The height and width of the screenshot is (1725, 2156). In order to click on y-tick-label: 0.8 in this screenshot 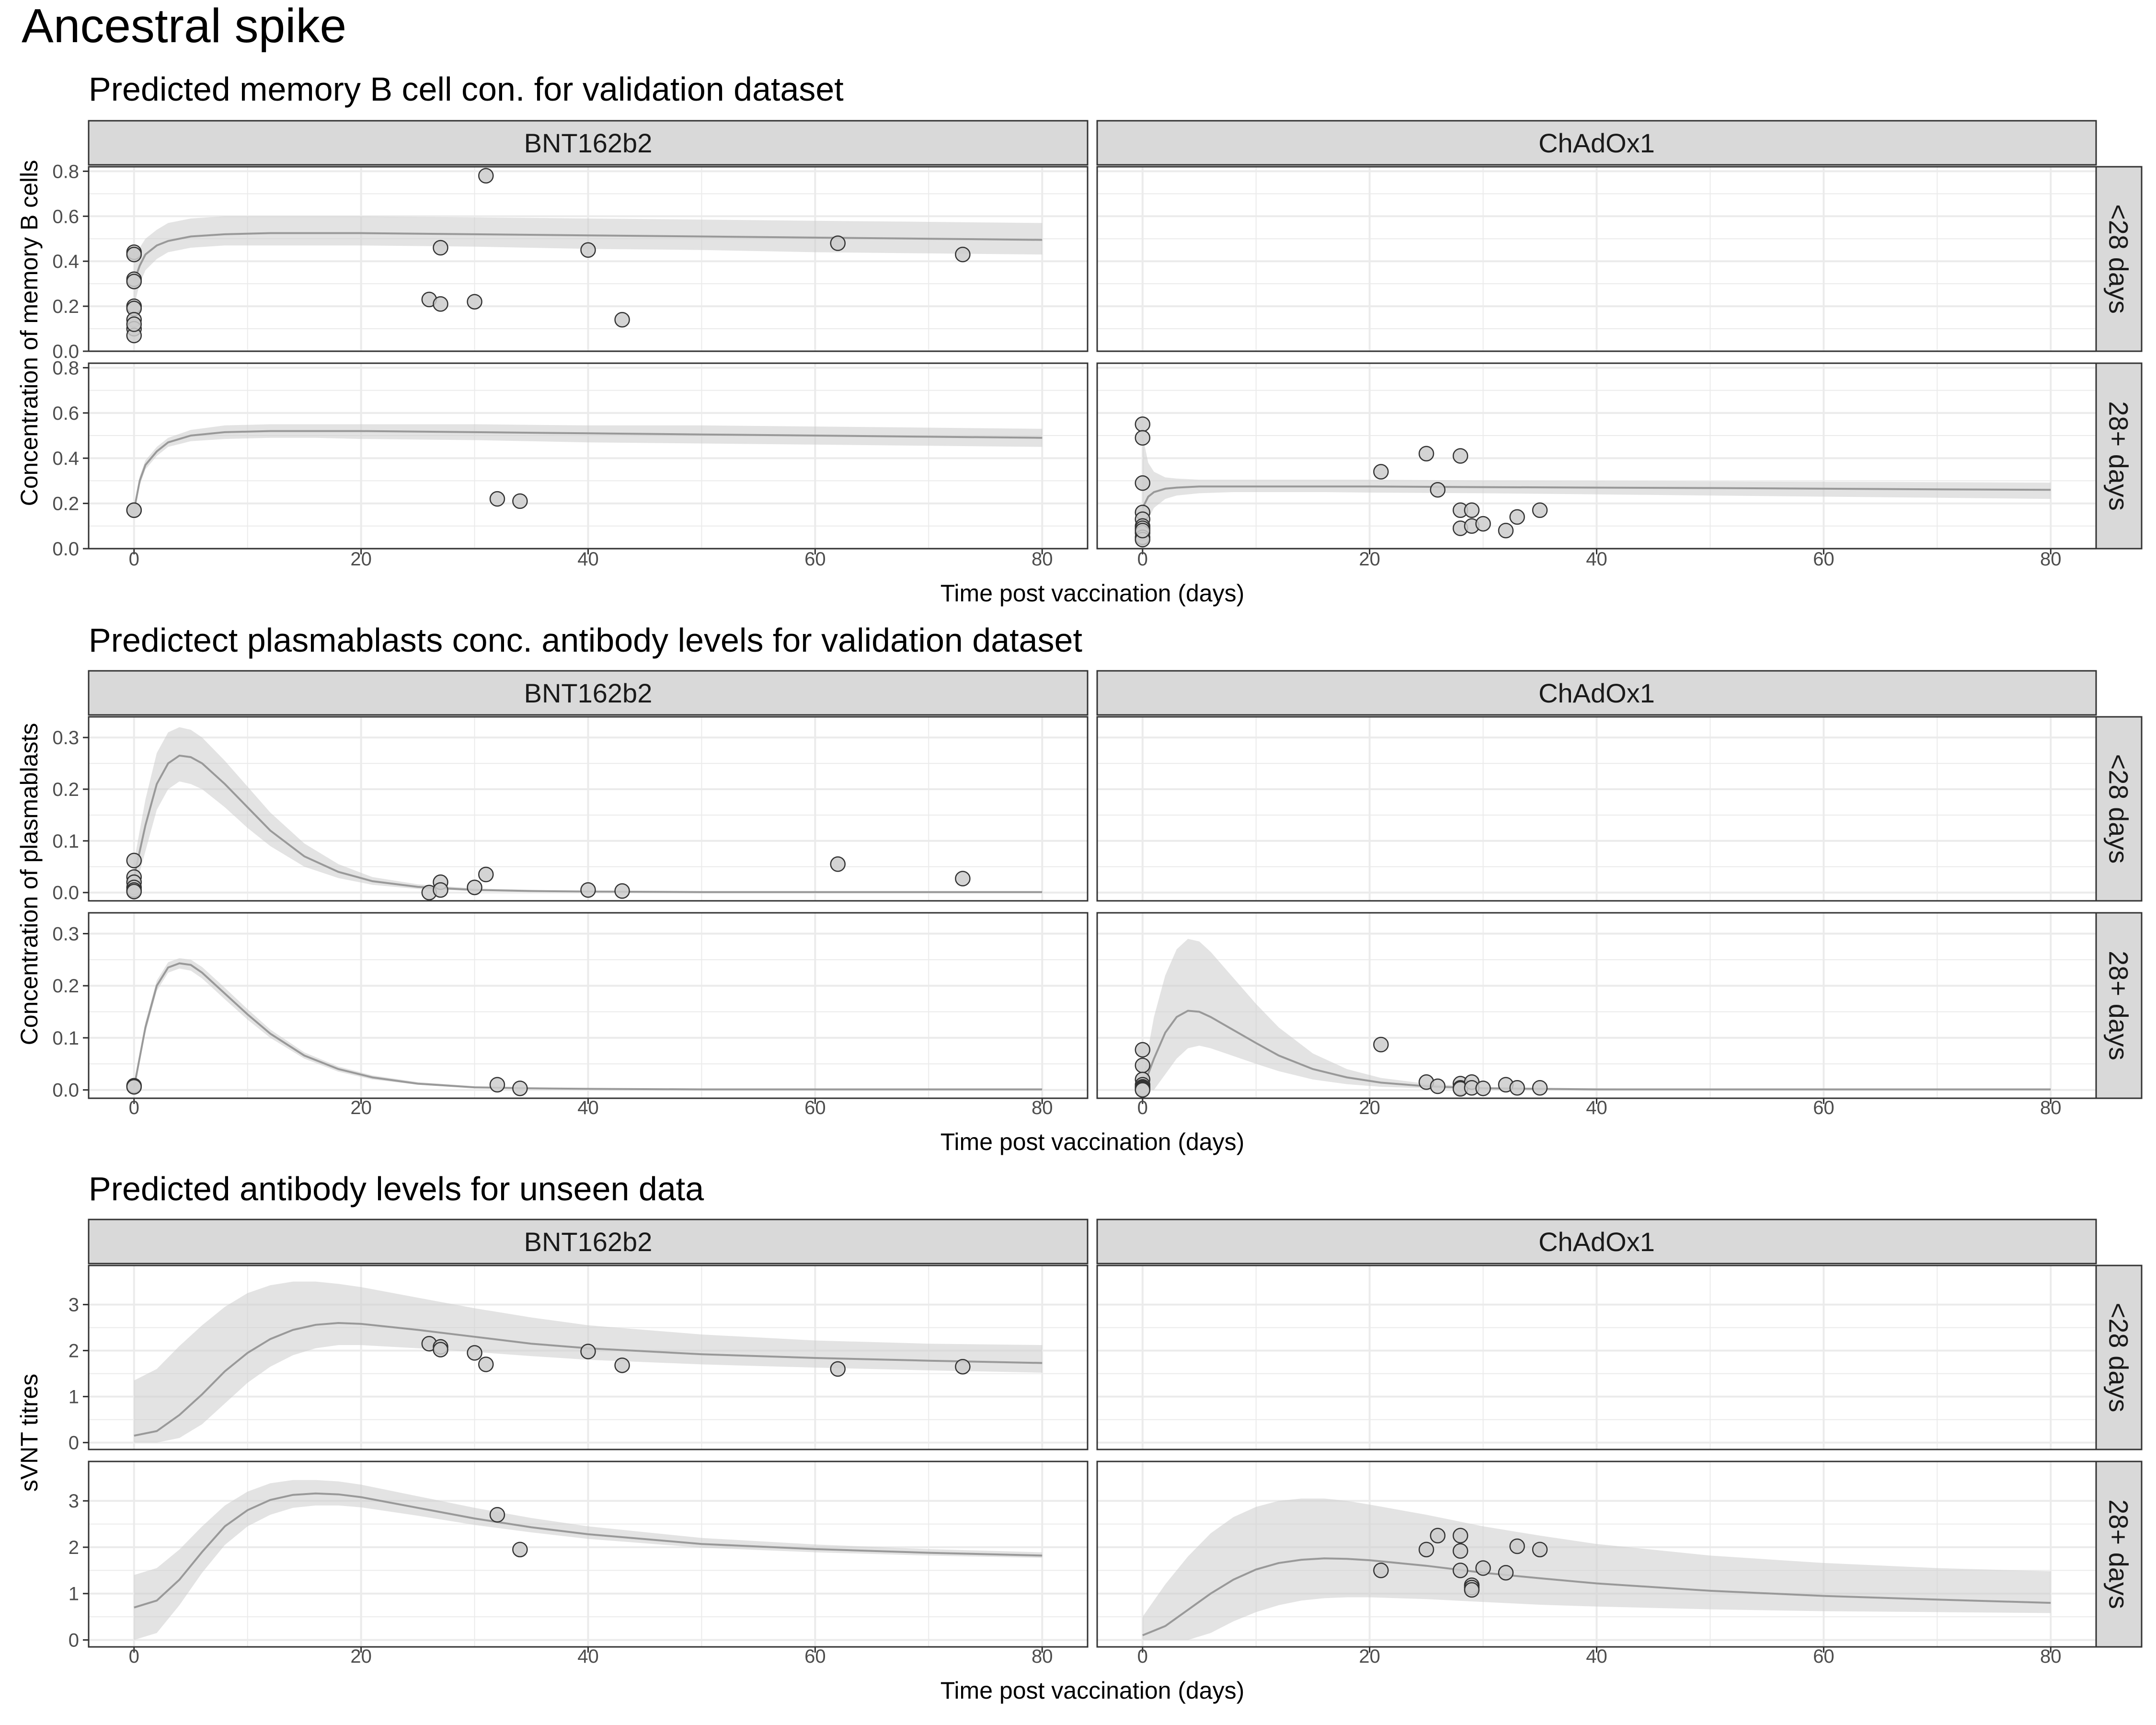, I will do `click(65, 171)`.